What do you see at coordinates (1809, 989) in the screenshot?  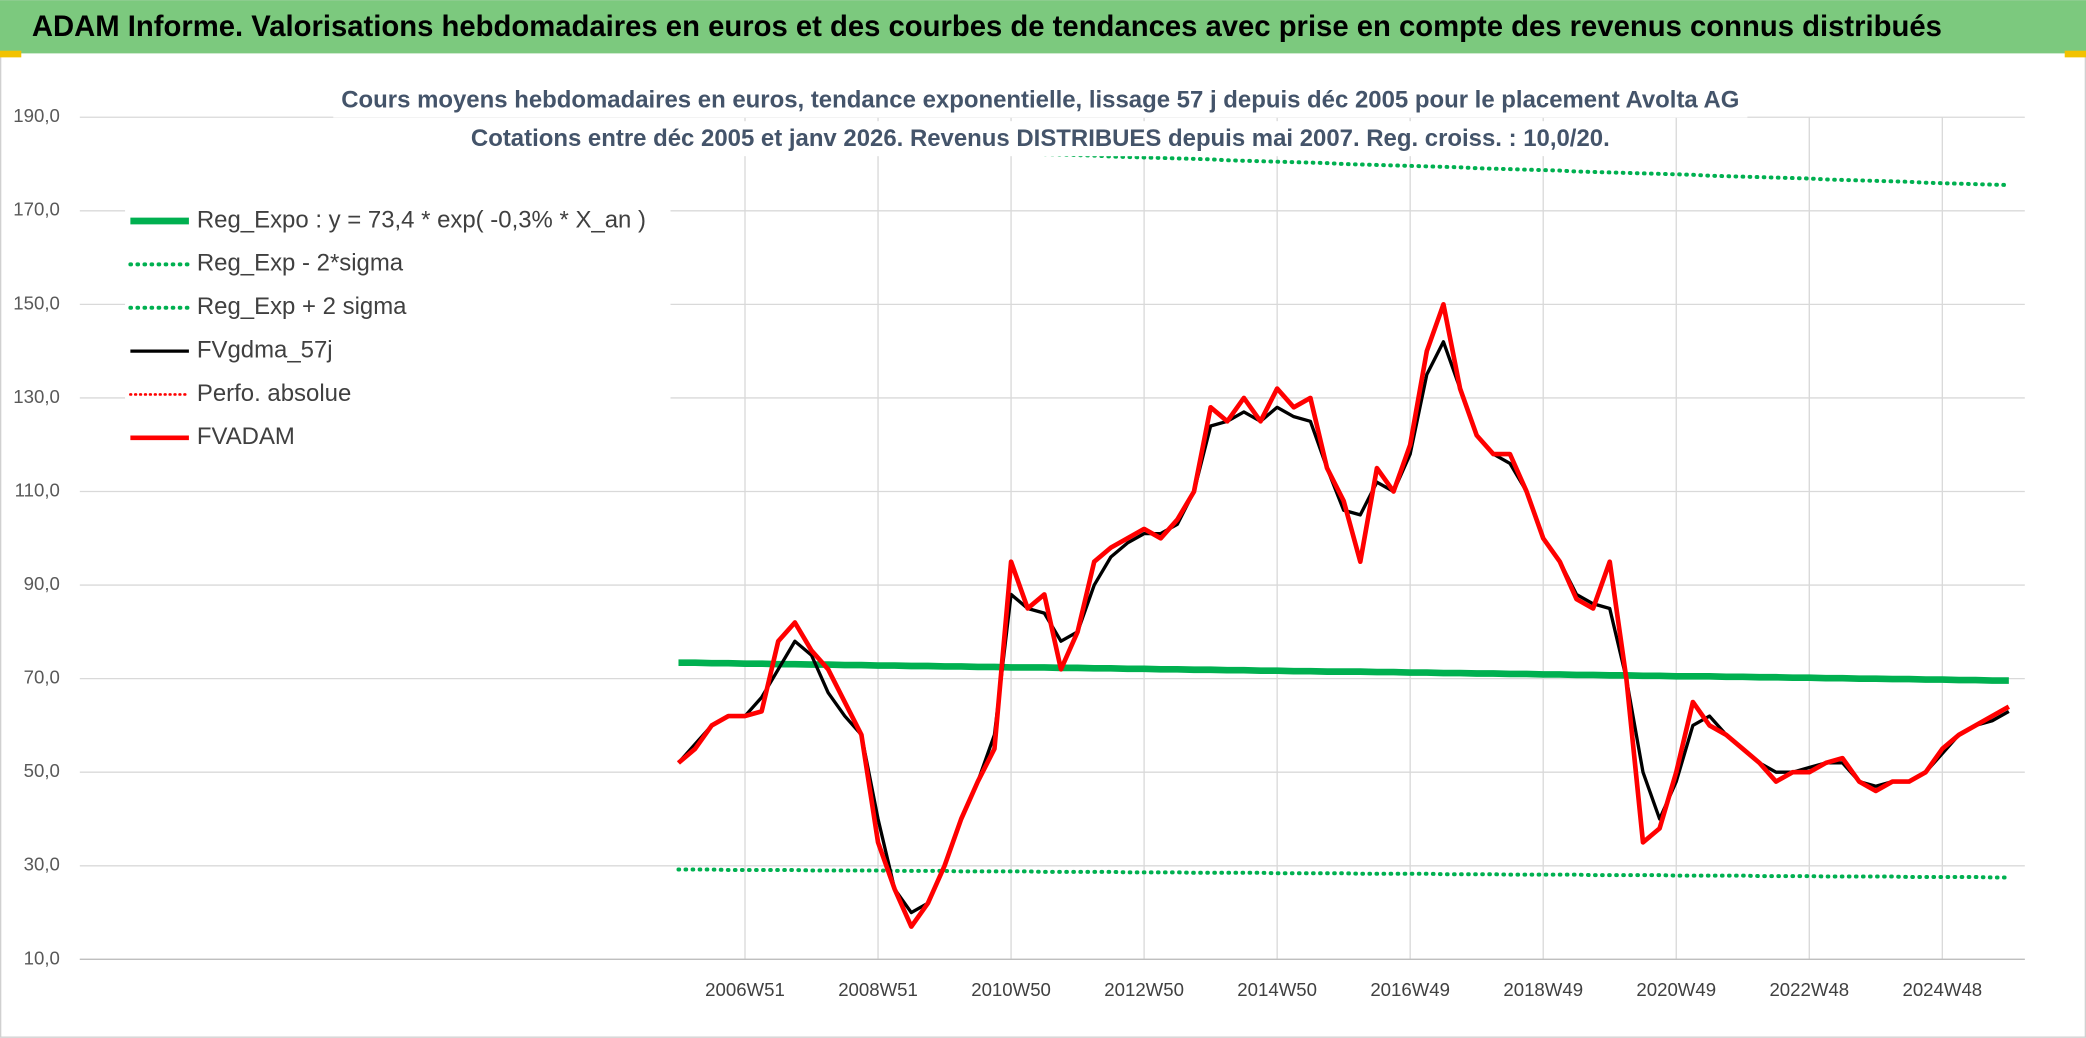 I see `x-tick-label: 2022W48` at bounding box center [1809, 989].